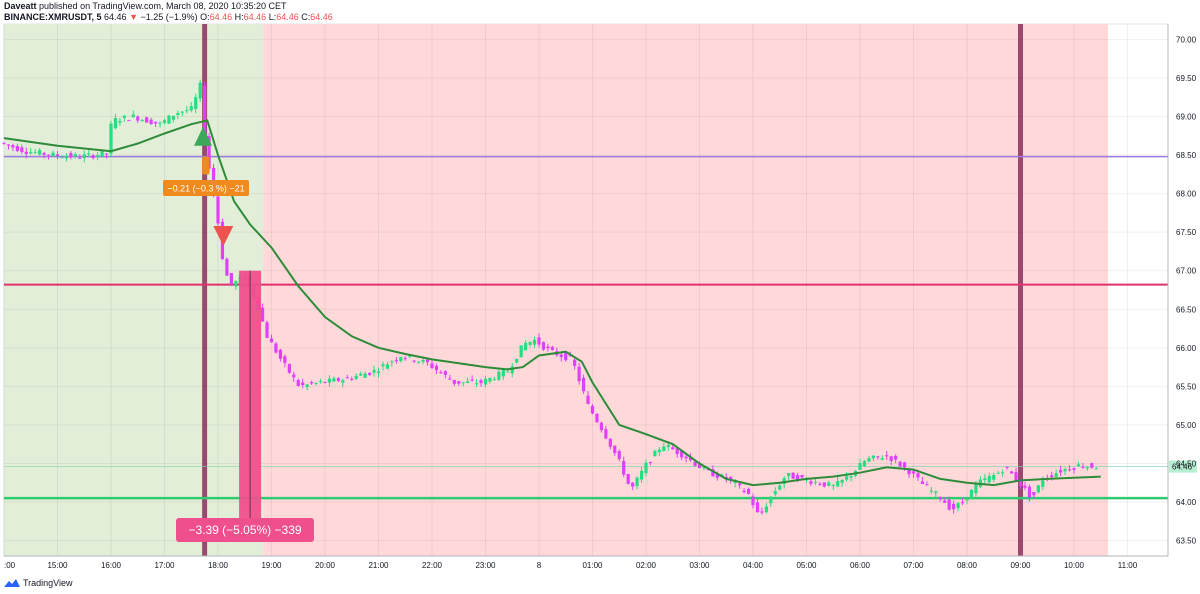 Image resolution: width=1200 pixels, height=594 pixels. I want to click on author-name: Daveatt, so click(20, 6).